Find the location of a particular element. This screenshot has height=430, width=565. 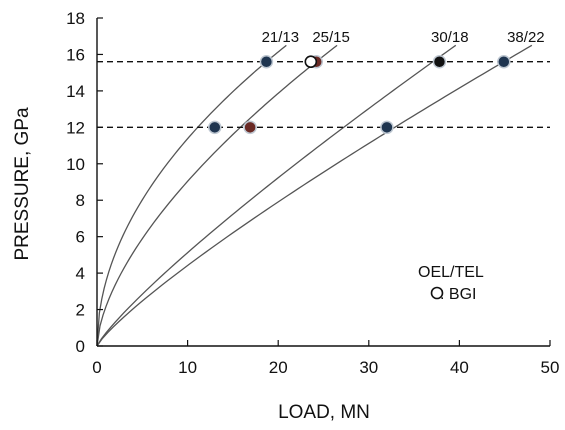

curve-name-label: 38/22 is located at coordinates (526, 37).